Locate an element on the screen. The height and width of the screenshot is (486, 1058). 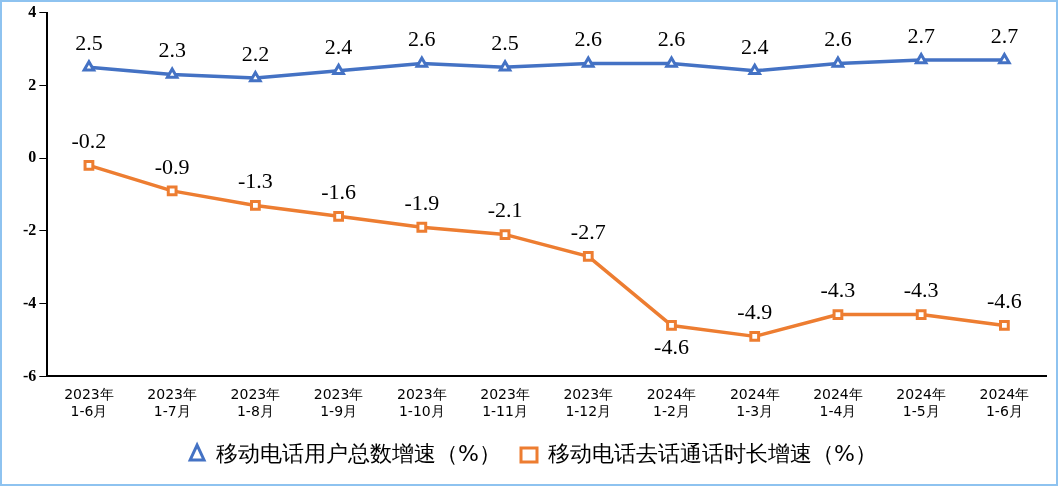
data-label: 2.3 is located at coordinates (172, 50).